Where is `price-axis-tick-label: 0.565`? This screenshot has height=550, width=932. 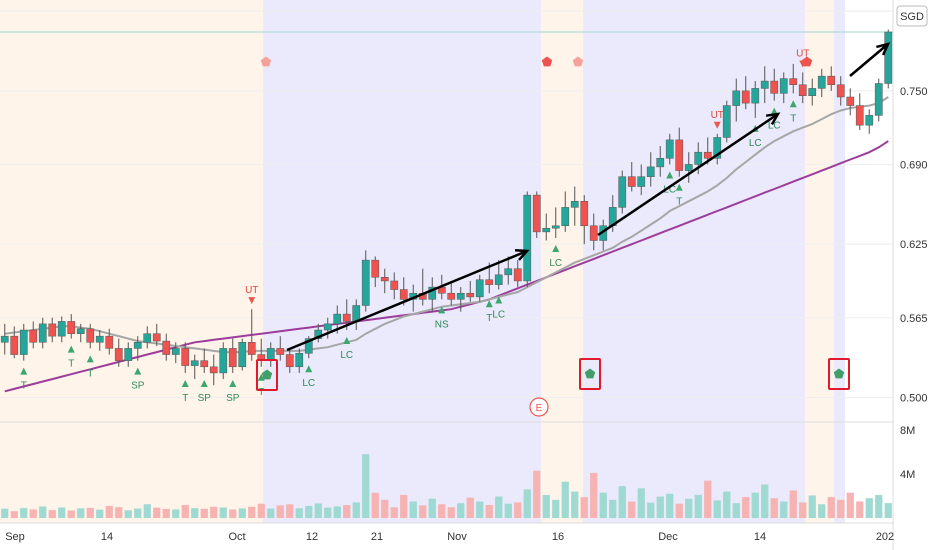
price-axis-tick-label: 0.565 is located at coordinates (914, 319).